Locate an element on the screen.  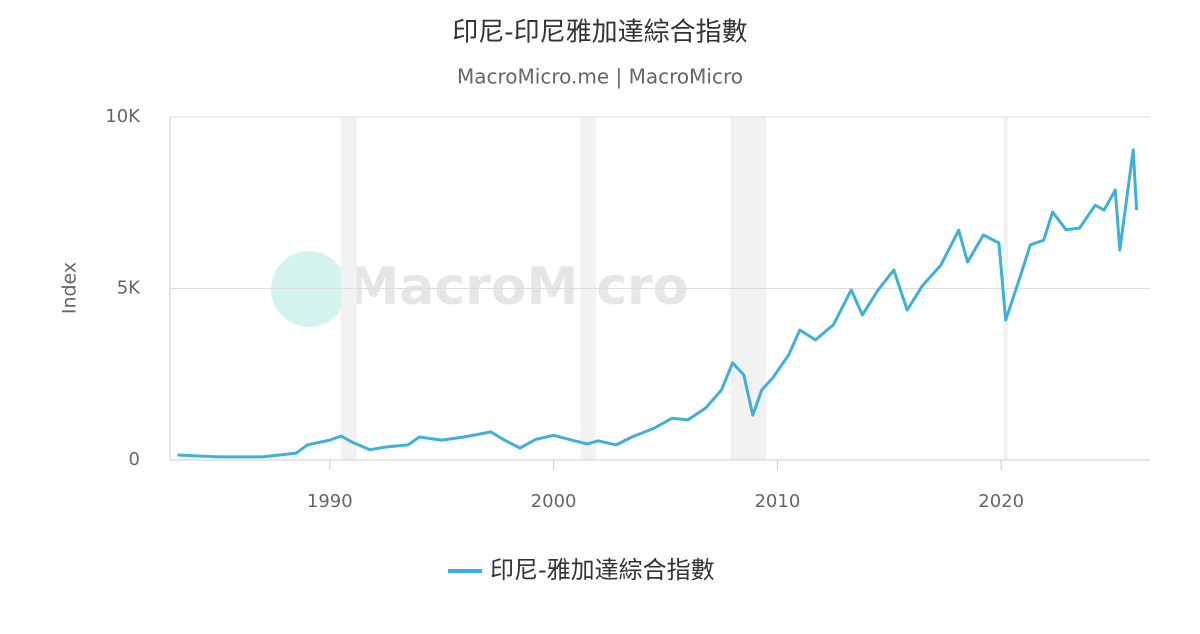
x-tick-label: 2010 is located at coordinates (777, 501).